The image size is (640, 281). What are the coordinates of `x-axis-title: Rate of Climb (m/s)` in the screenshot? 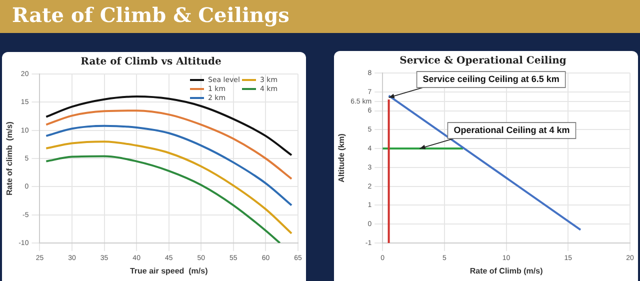 It's located at (507, 271).